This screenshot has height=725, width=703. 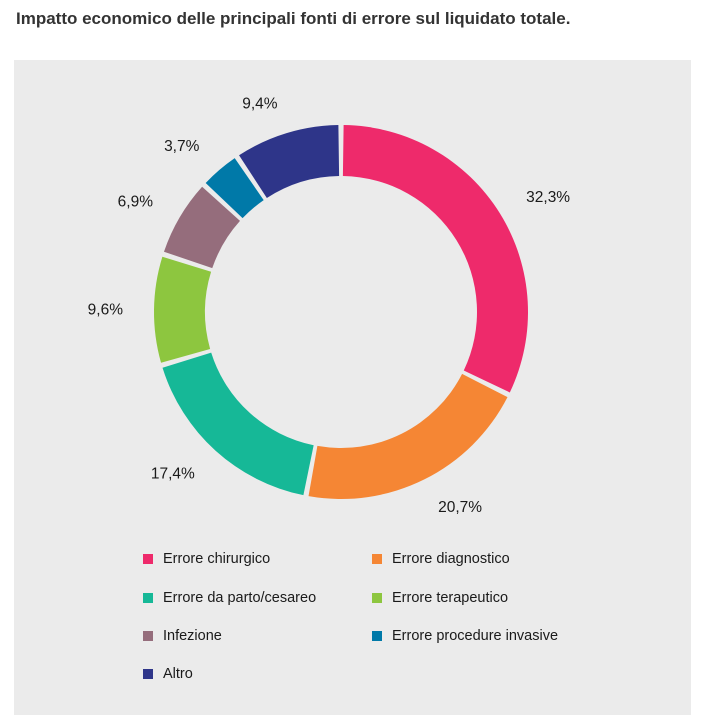 What do you see at coordinates (451, 559) in the screenshot?
I see `legend-label: Errore diagnostico` at bounding box center [451, 559].